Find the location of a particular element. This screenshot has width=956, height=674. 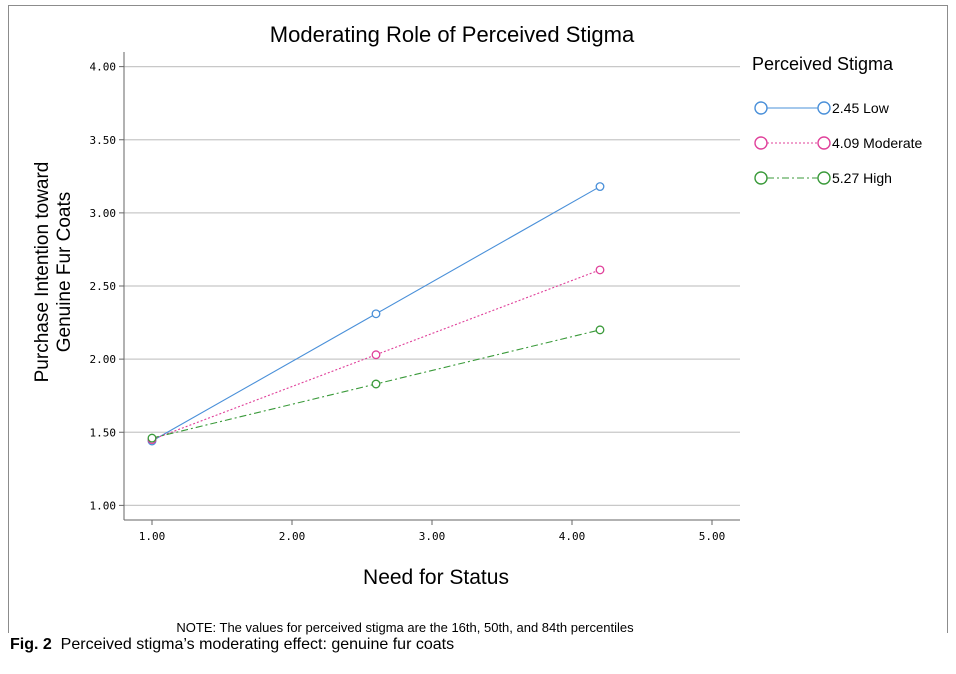

y-axis-label-line-2: Genuine Fur Coats is located at coordinates (64, 272).